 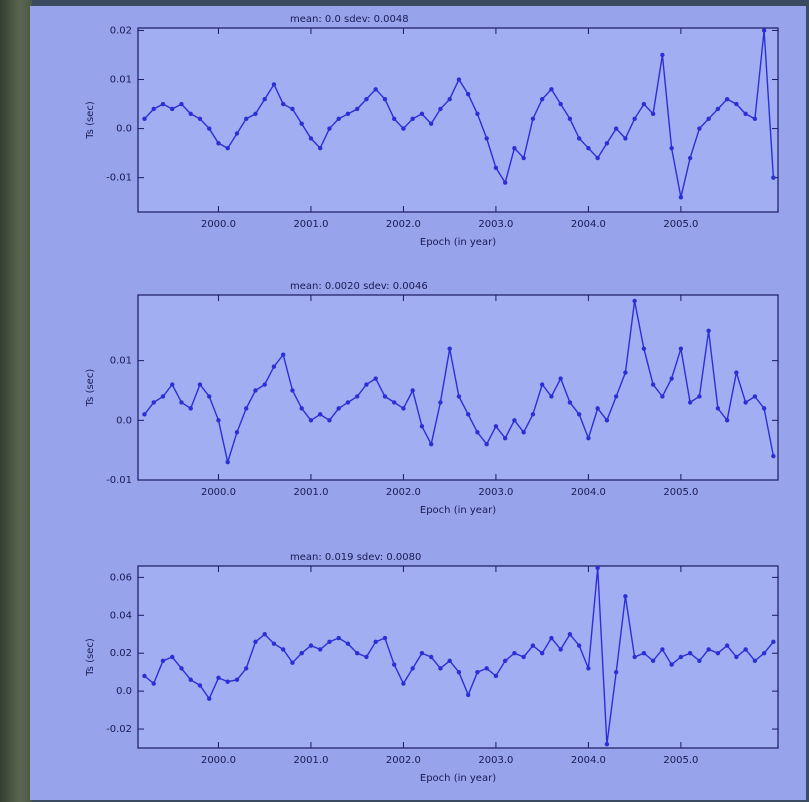 I want to click on chart-title: mean: 0.019 sdev: 0.0080, so click(x=355, y=557).